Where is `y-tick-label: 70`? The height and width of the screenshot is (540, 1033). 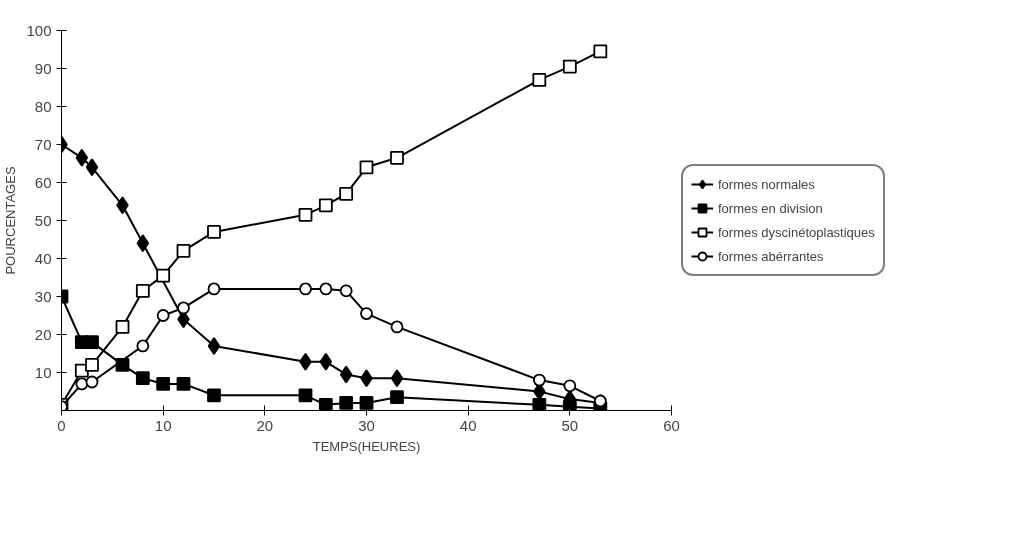
y-tick-label: 70 is located at coordinates (43, 144).